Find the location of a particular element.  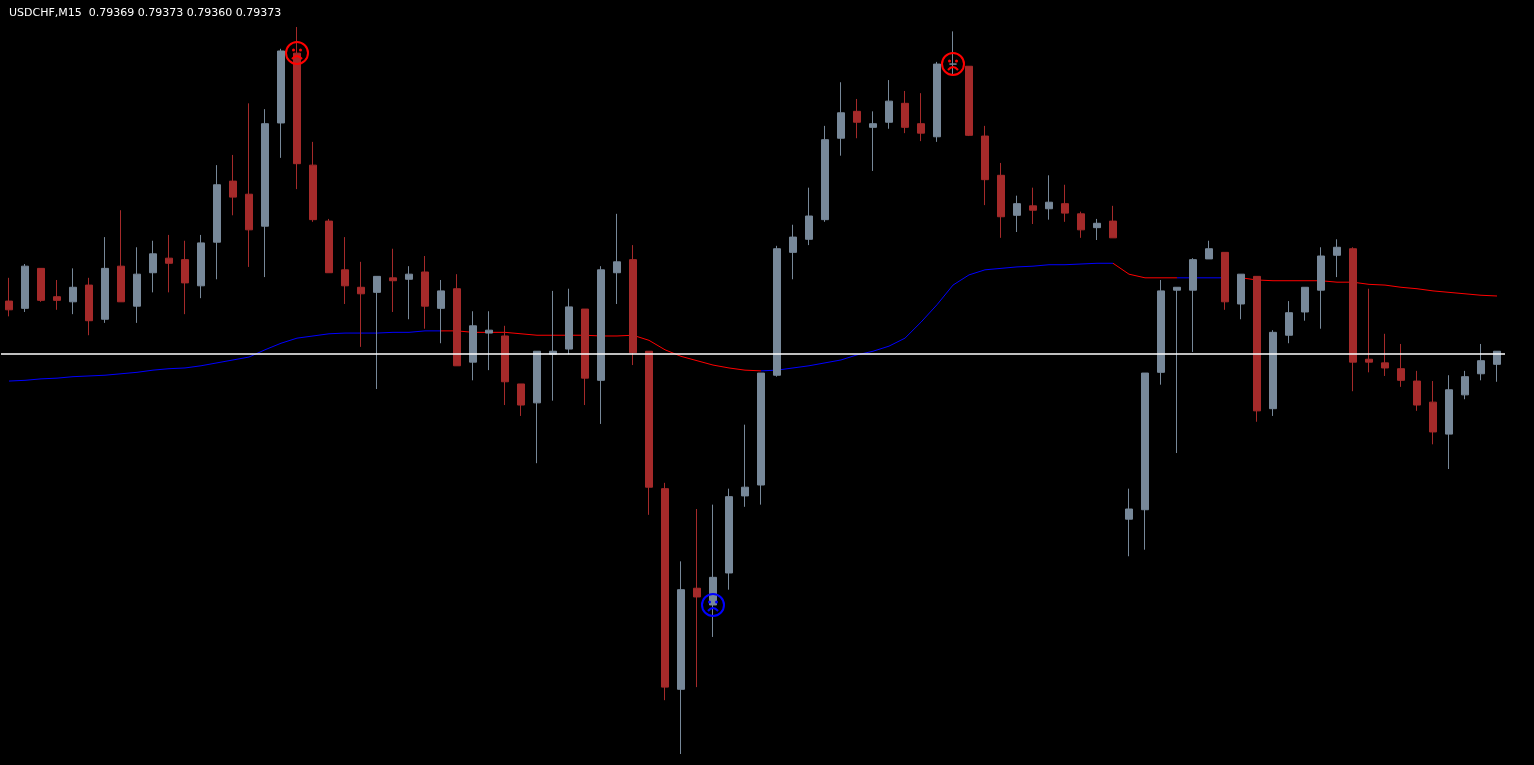

chart-title: USDCHF,M15 0.79369 0.79373 0.79360 0.79373 is located at coordinates (145, 12).